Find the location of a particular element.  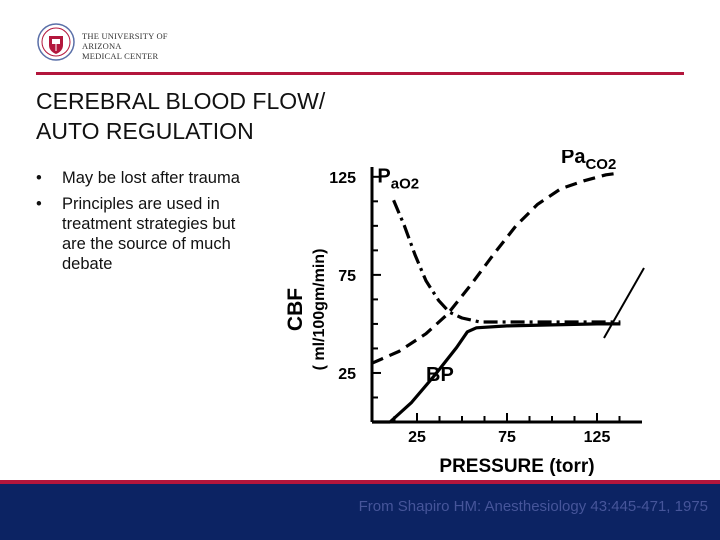

series-annotation: BP is located at coordinates (440, 375).